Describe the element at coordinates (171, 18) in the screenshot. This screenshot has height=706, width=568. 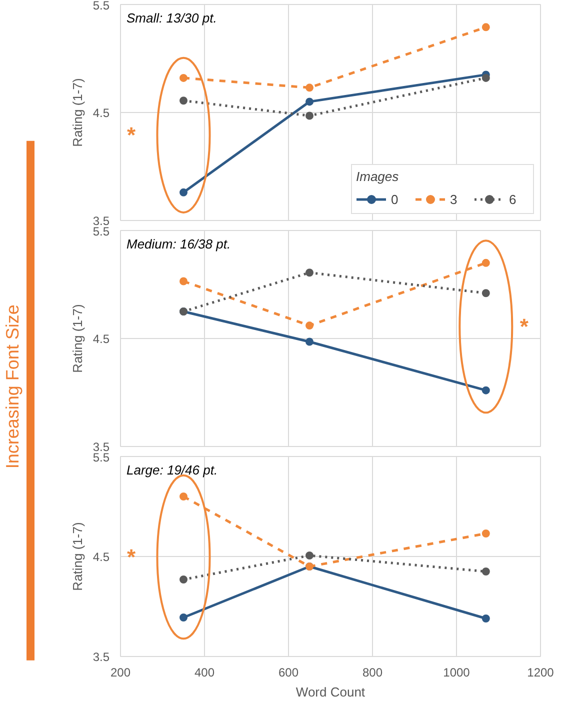
I see `text: Small: 13/30 pt.` at that location.